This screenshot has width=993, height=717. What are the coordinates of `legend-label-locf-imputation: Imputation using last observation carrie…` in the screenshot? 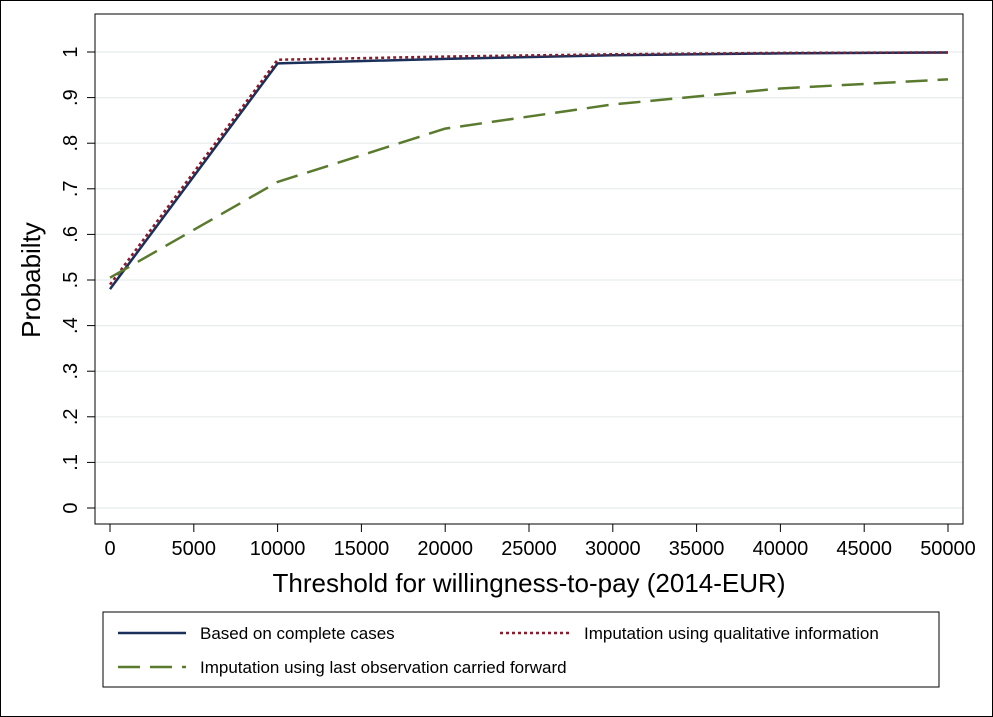 It's located at (383, 667).